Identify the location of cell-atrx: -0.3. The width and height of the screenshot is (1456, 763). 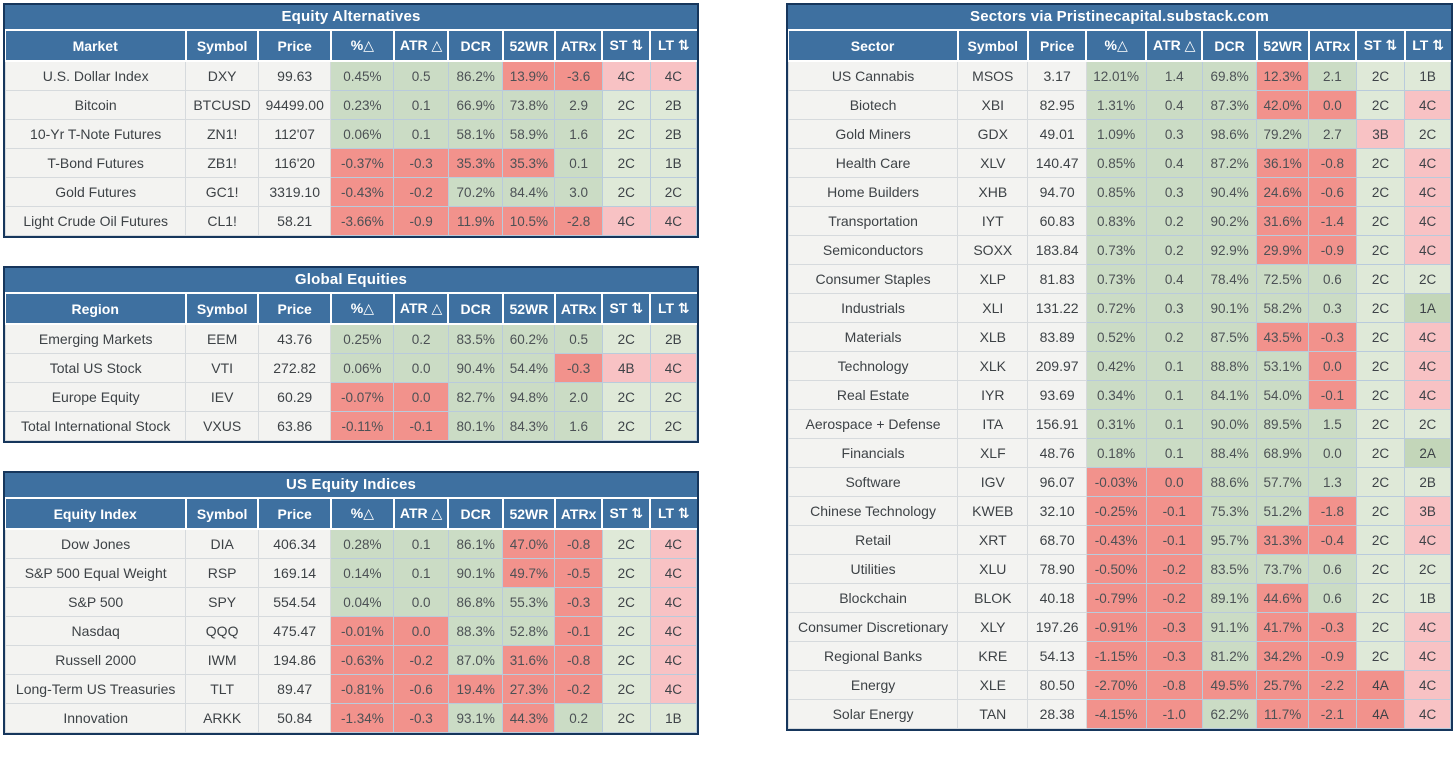
(578, 368).